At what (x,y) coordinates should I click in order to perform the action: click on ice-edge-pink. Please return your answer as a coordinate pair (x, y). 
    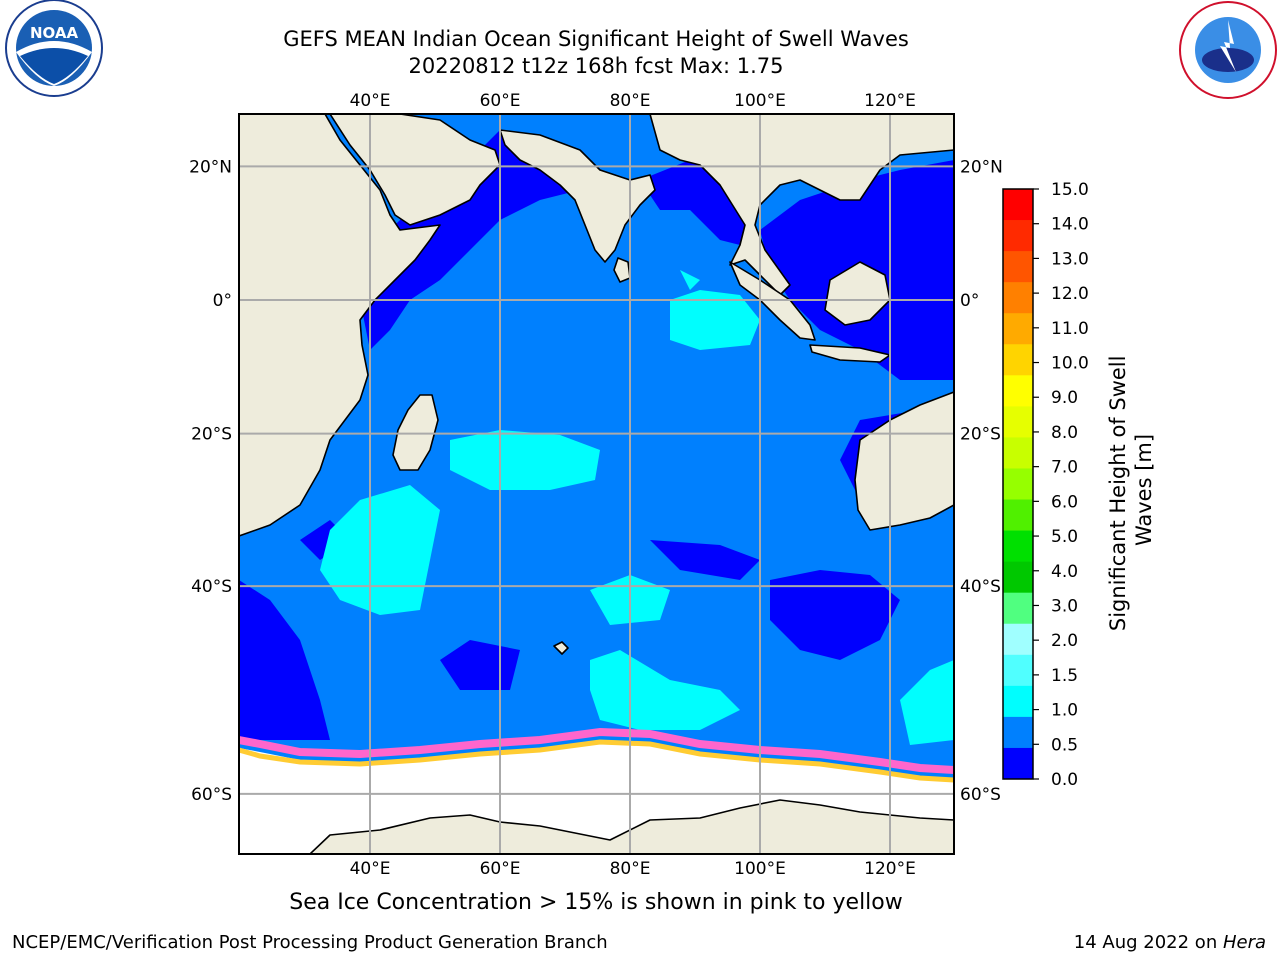
    Looking at the image, I should click on (596, 750).